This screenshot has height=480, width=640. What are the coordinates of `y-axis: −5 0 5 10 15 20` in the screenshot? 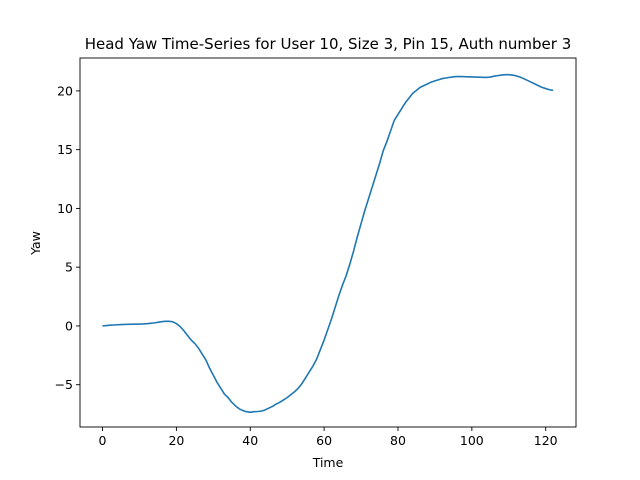 It's located at (67, 237).